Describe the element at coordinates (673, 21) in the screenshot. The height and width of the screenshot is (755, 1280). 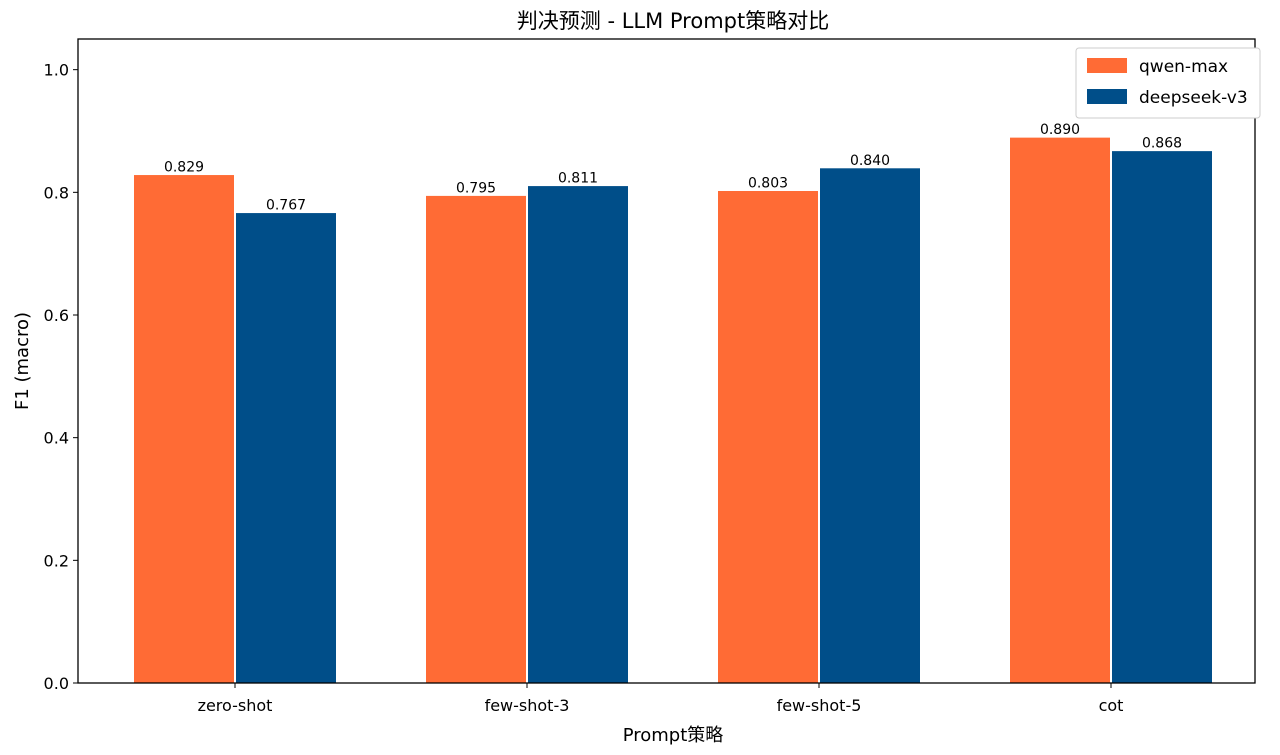
I see `chart-title: 判决预测 - LLM Prompt策略对比` at that location.